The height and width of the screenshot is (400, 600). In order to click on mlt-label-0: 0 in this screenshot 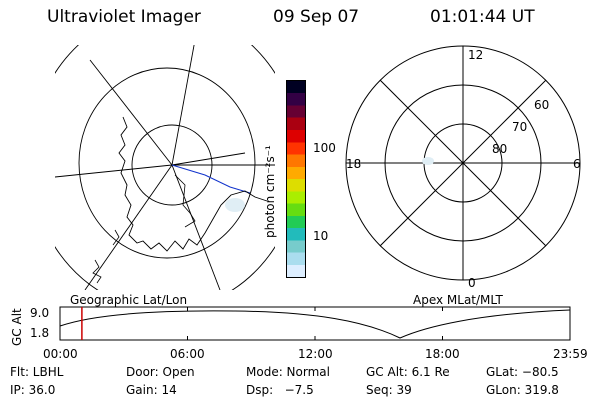, I will do `click(472, 283)`.